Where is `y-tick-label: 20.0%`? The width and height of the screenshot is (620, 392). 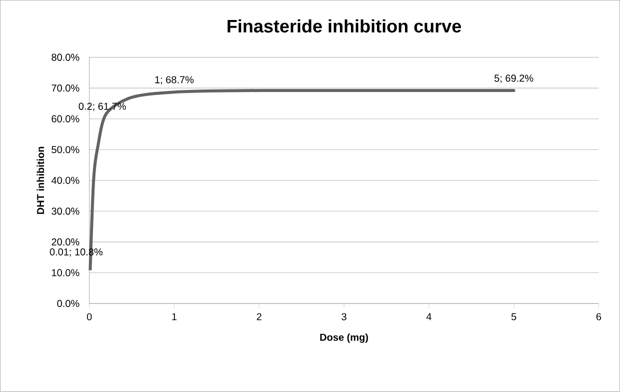
y-tick-label: 20.0% is located at coordinates (66, 242).